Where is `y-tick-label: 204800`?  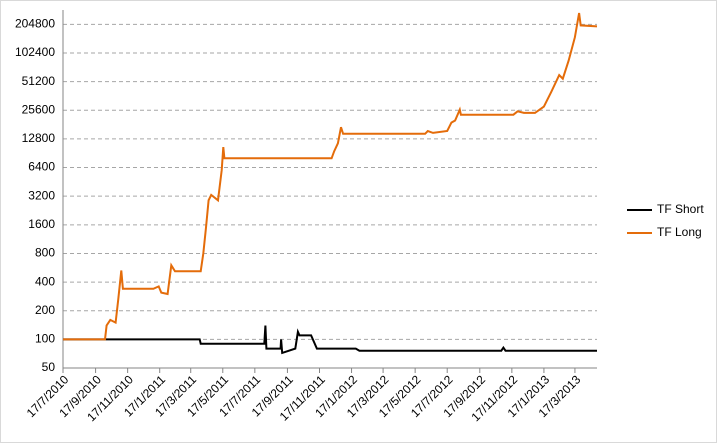 y-tick-label: 204800 is located at coordinates (35, 24).